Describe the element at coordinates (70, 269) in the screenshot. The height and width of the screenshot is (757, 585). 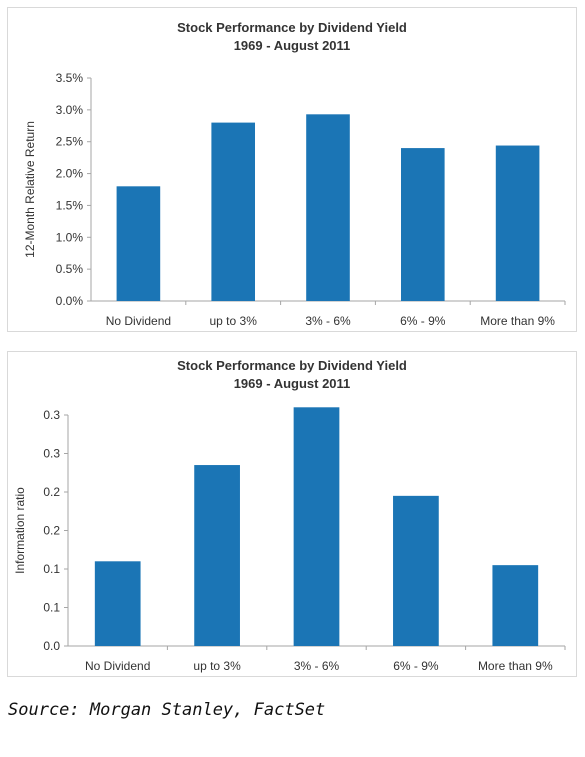
I see `y-tick-label: 0.5%` at that location.